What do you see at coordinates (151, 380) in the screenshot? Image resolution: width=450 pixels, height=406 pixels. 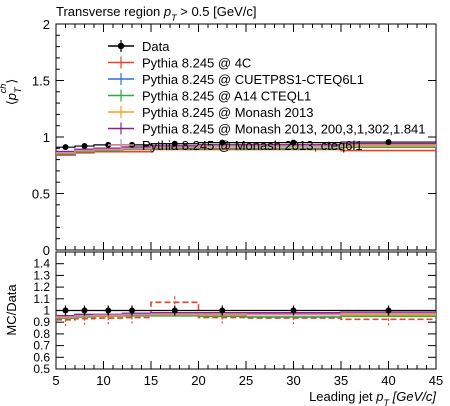 I see `x-tick-label: 15` at bounding box center [151, 380].